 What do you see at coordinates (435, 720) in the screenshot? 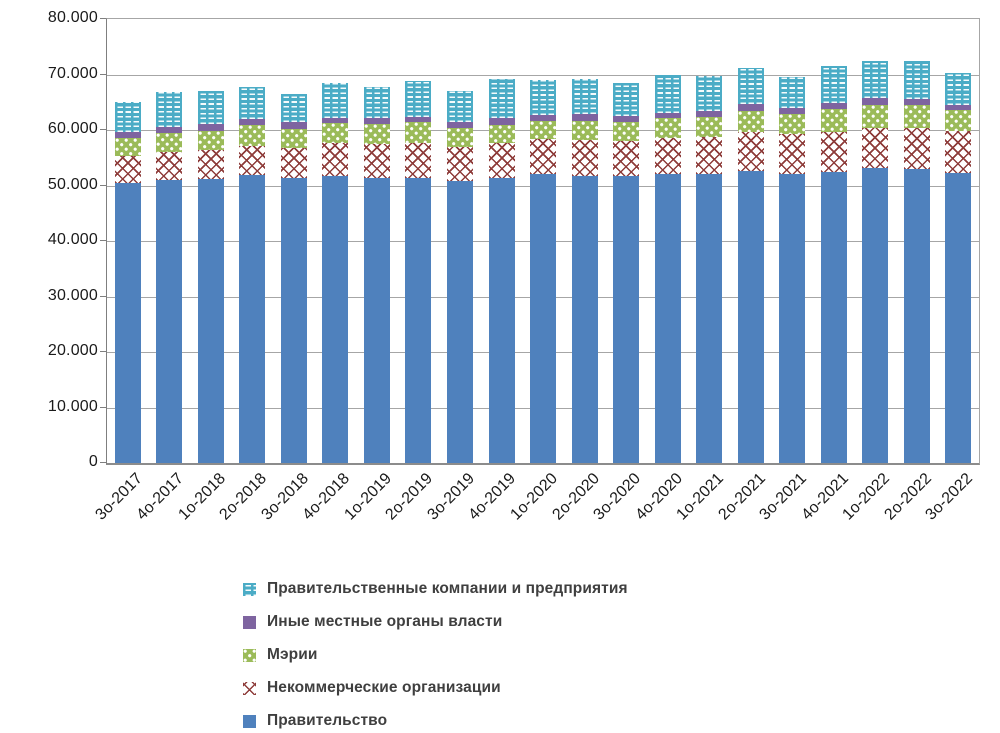
I see `legend-item-gov: Правительство` at bounding box center [435, 720].